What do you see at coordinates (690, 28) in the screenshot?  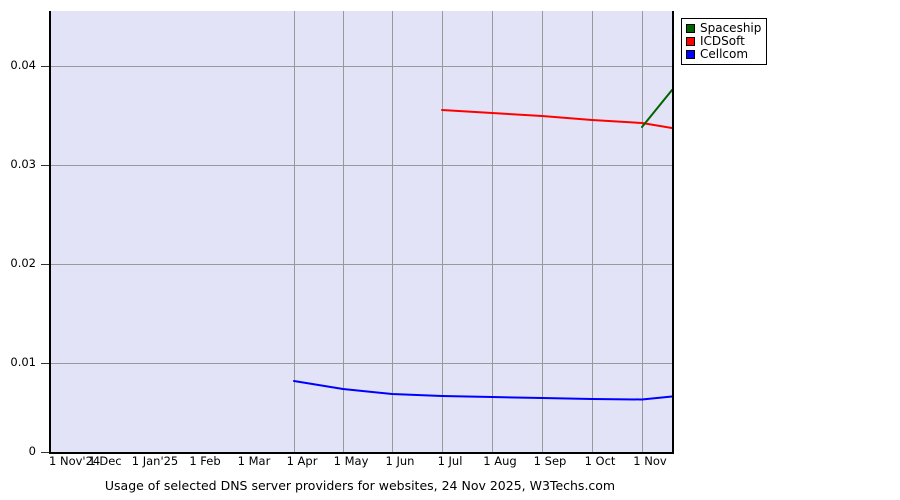 I see `legend-swatch-icon-spaceship` at bounding box center [690, 28].